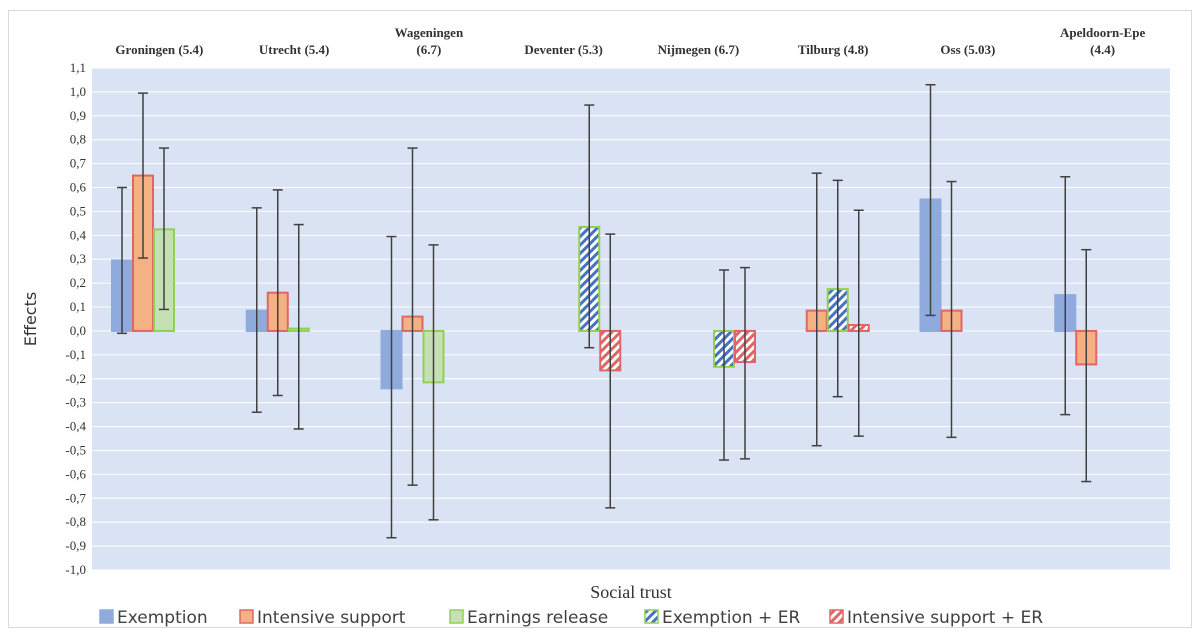  Describe the element at coordinates (429, 32) in the screenshot. I see `category-label: Wageningen` at that location.